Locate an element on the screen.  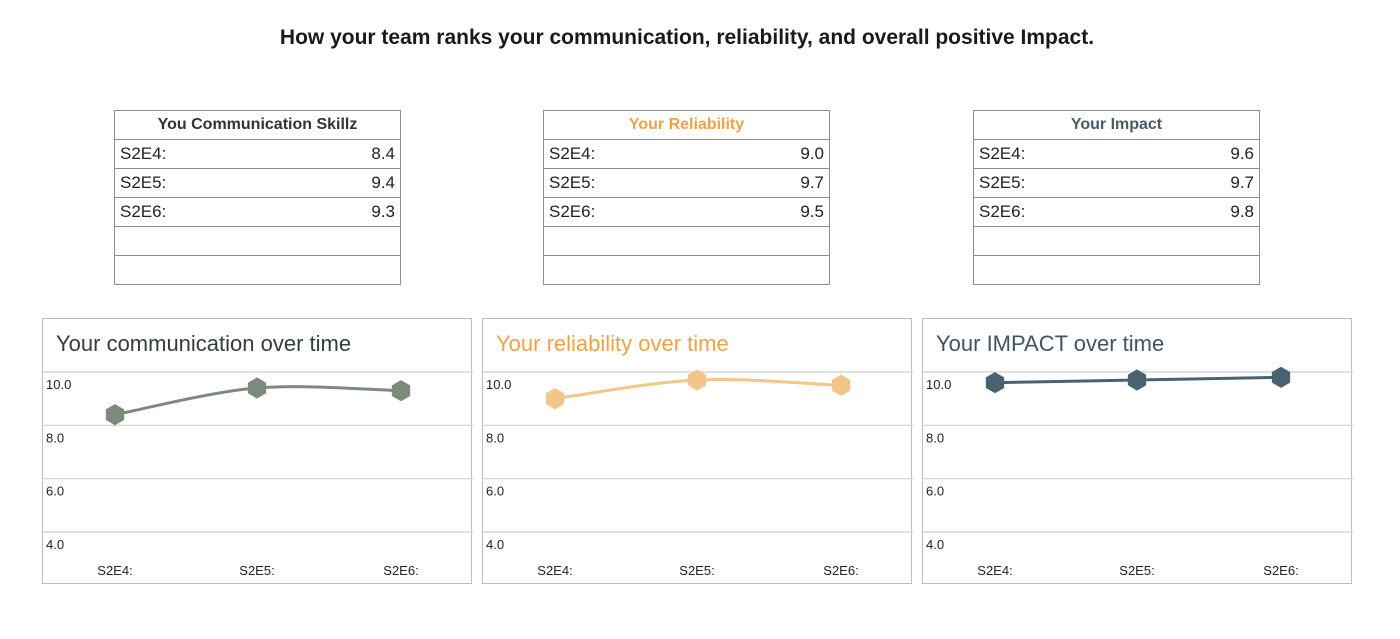
table-row: S2E4: 9.0 is located at coordinates (687, 154).